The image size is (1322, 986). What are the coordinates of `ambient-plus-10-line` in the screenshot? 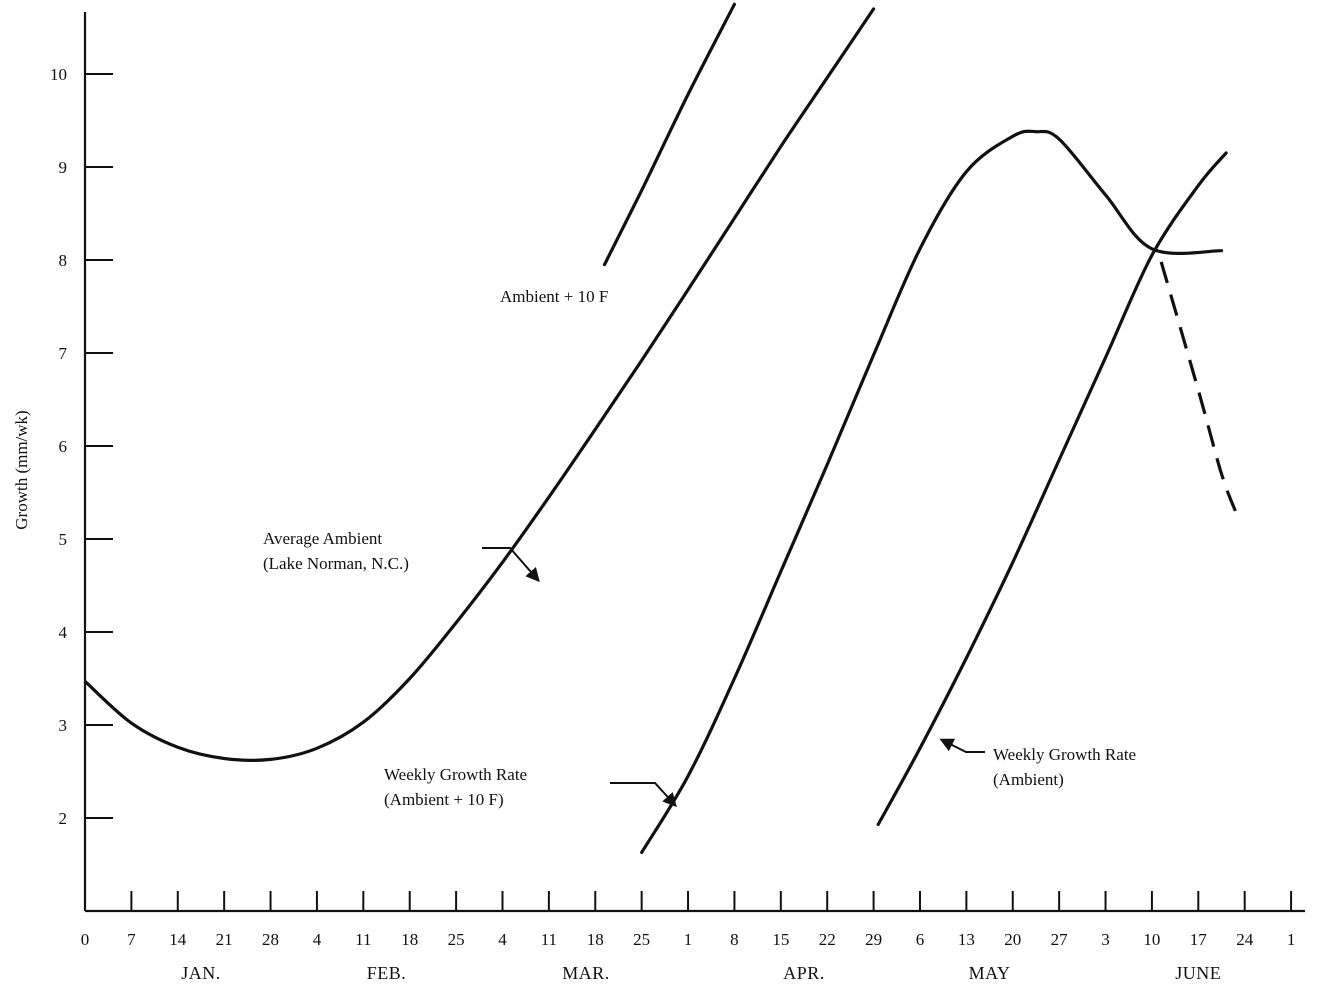 It's located at (669, 134).